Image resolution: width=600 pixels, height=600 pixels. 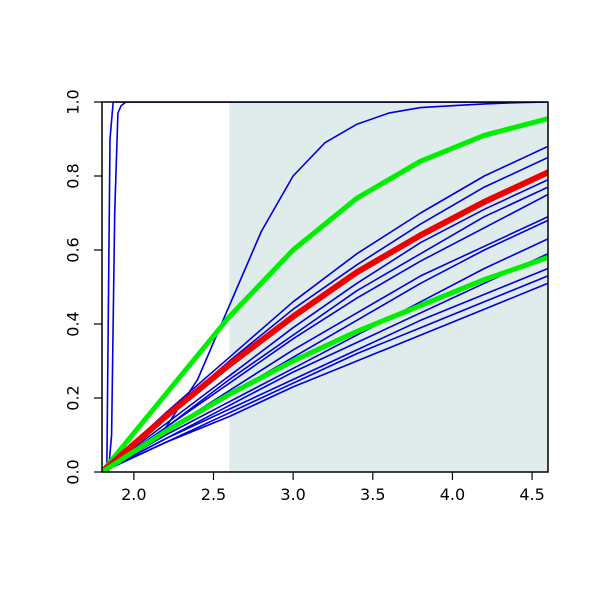 I want to click on x-tick-label-5: 4.5, so click(x=531, y=494).